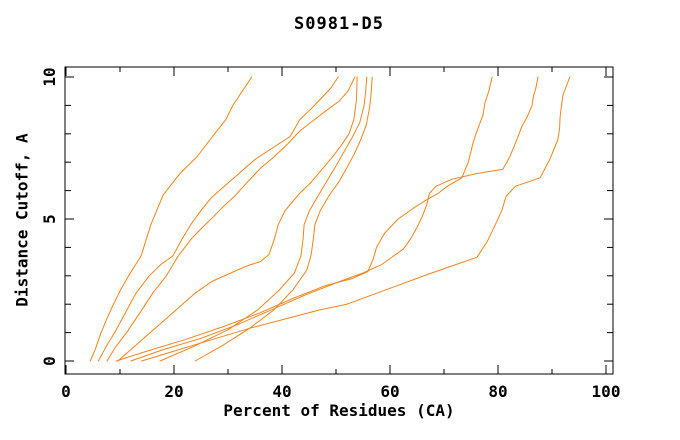  What do you see at coordinates (49, 361) in the screenshot?
I see `y-tick-label: 0` at bounding box center [49, 361].